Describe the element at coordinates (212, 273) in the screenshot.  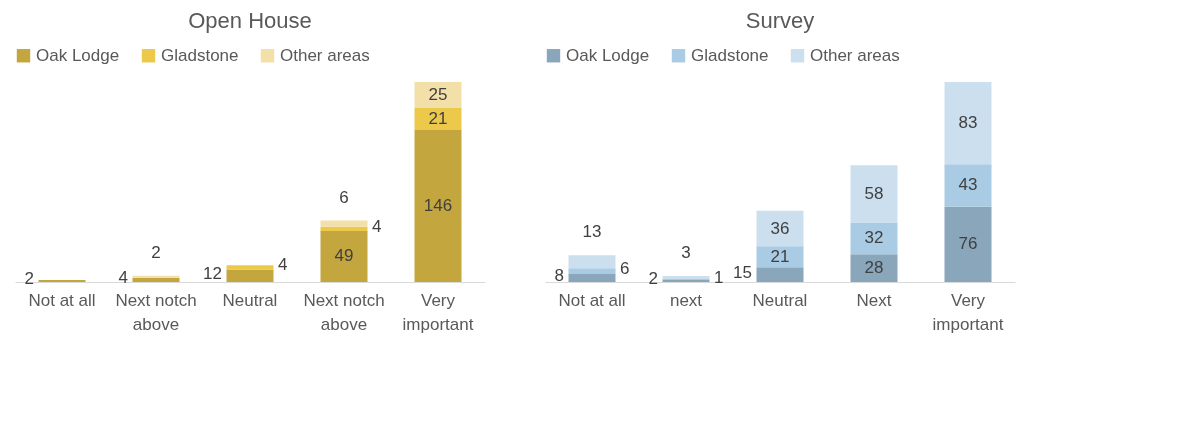
I see `data-label: 12` at that location.